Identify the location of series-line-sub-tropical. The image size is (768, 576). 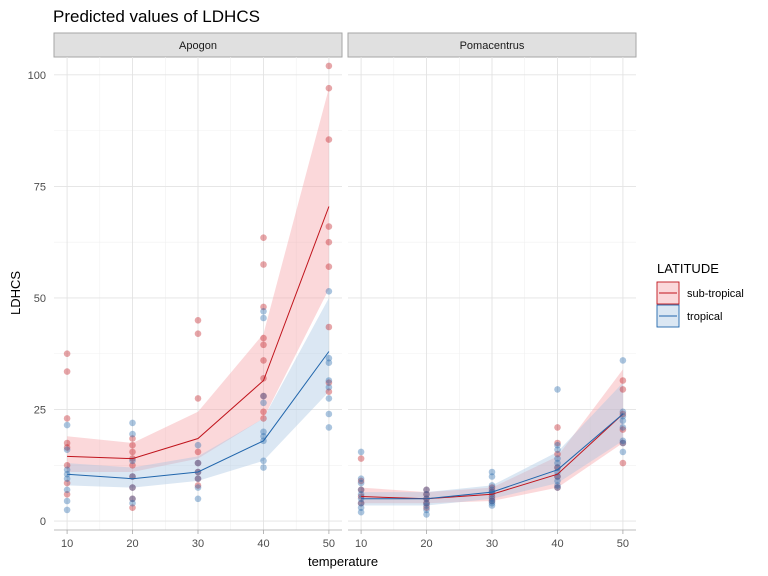
(492, 456).